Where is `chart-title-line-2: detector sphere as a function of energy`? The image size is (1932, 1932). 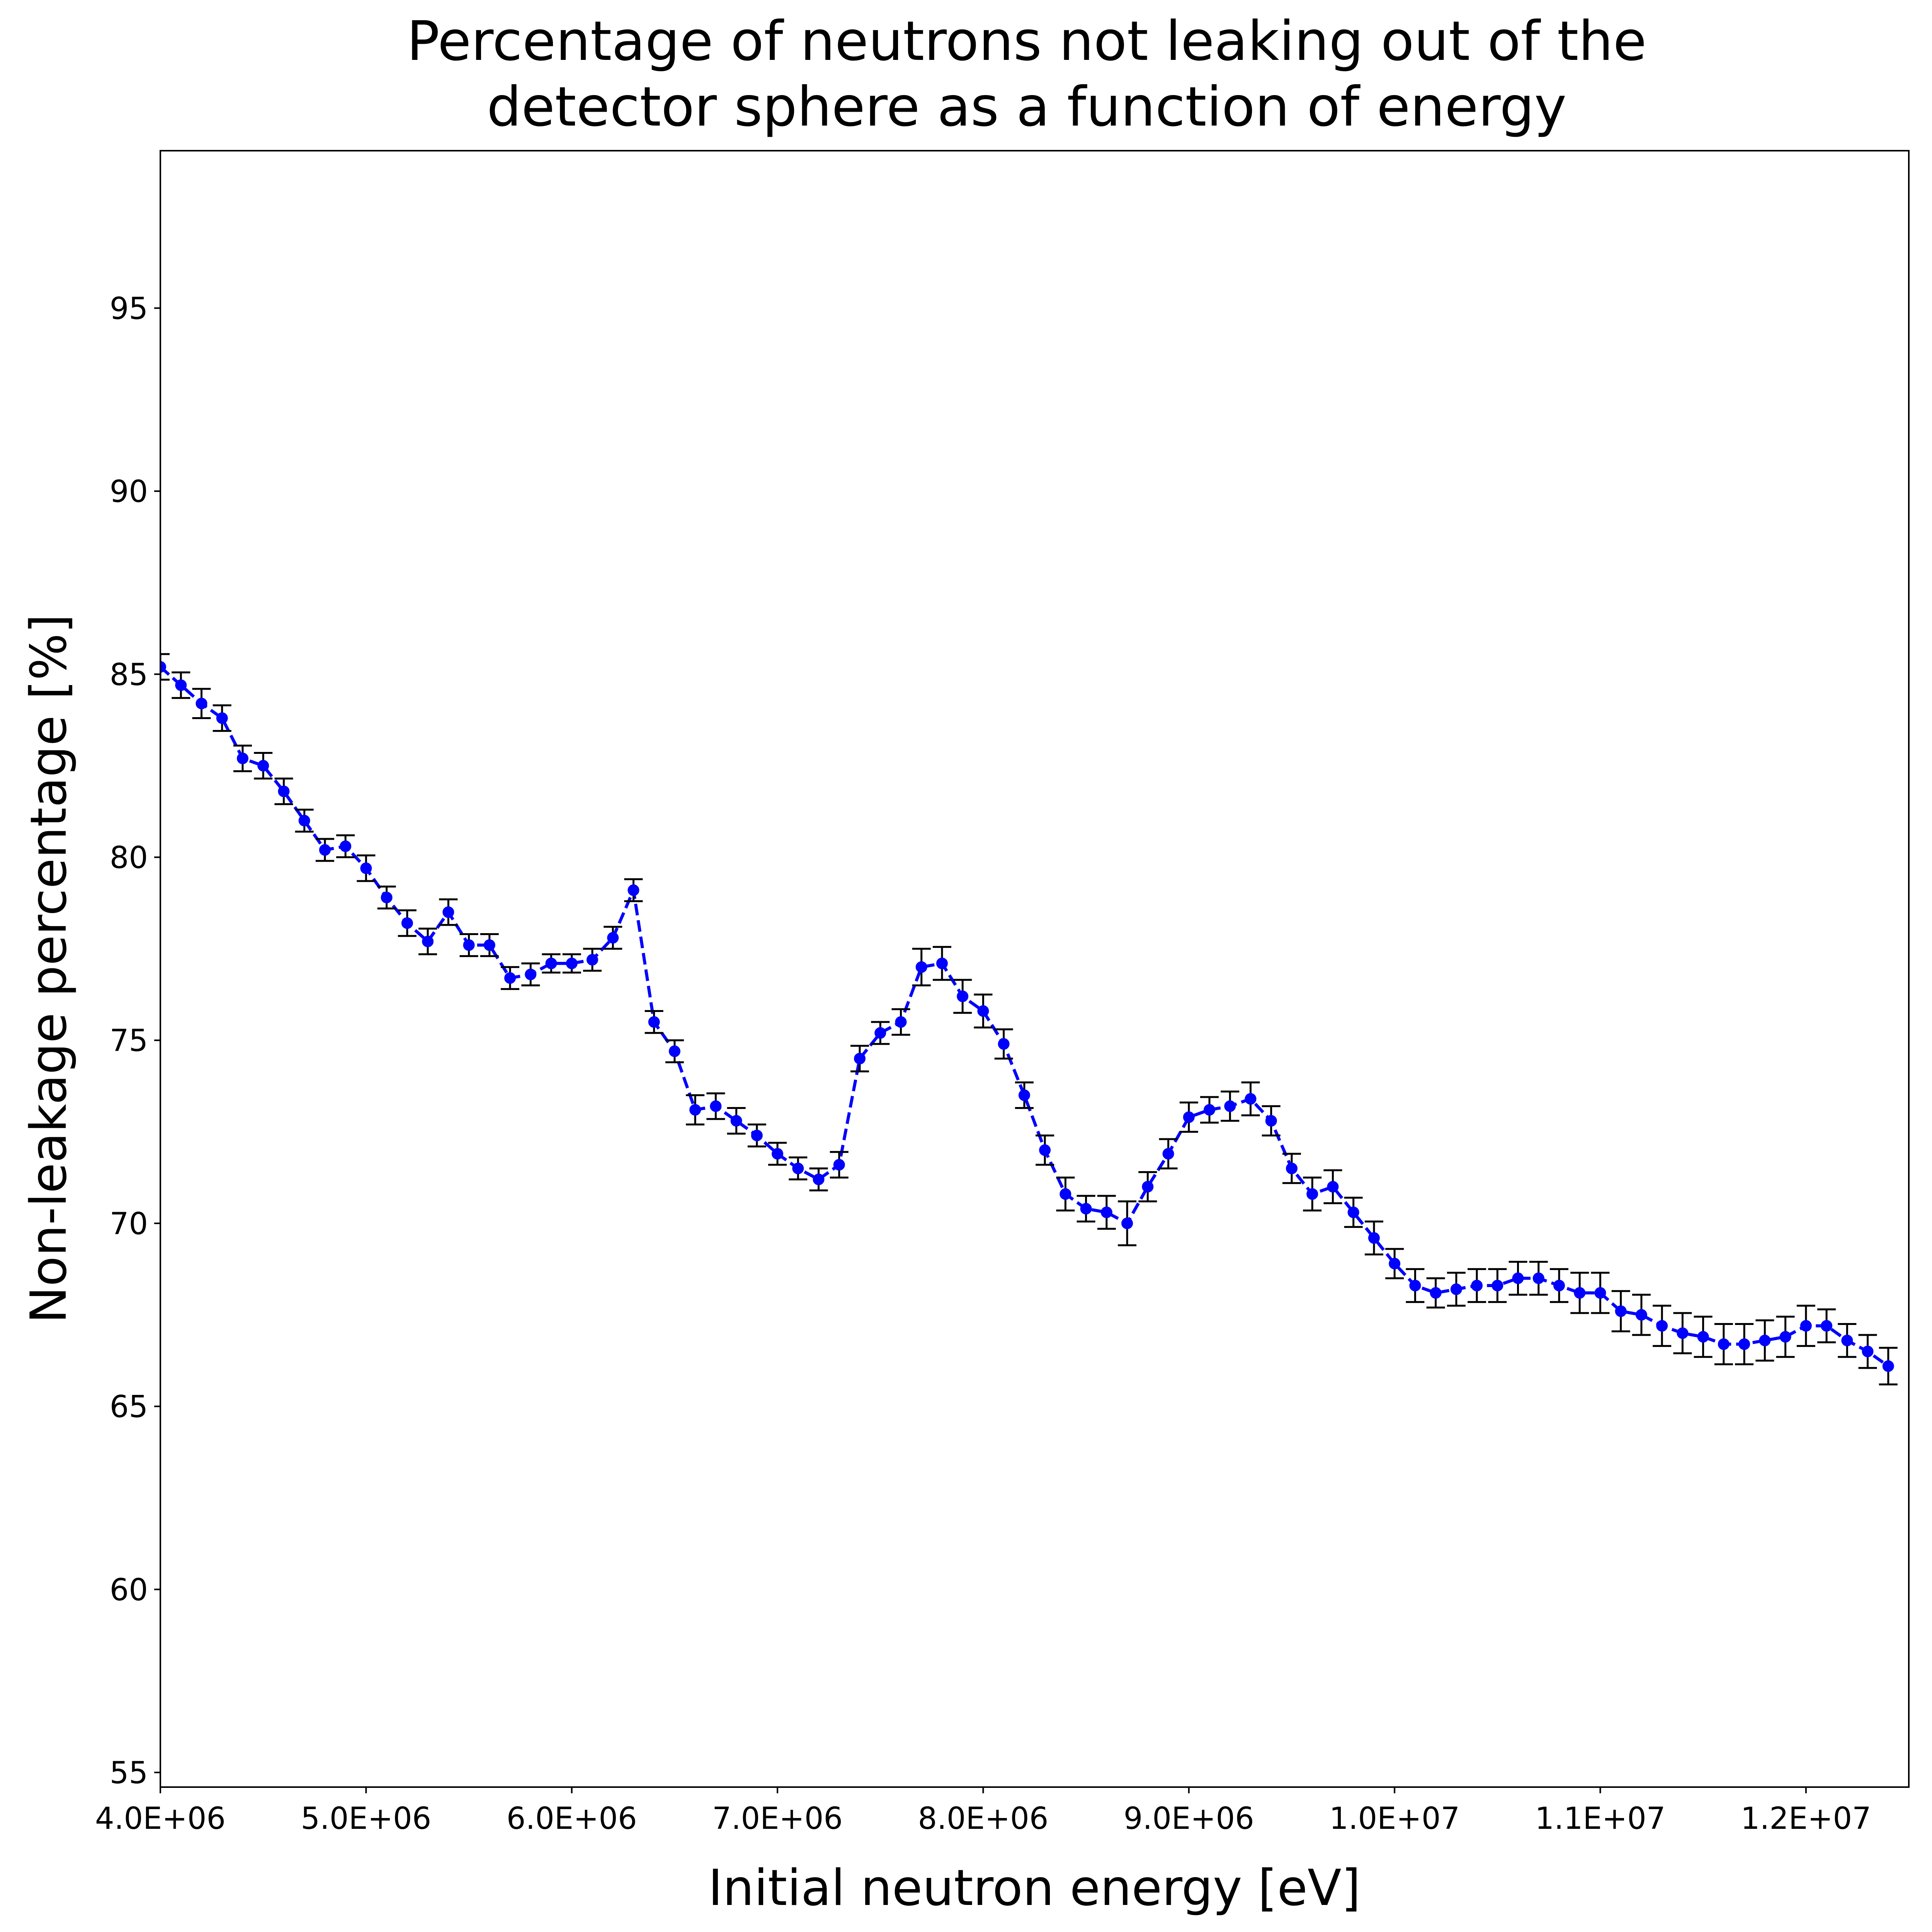
chart-title-line-2: detector sphere as a function of energy is located at coordinates (1027, 107).